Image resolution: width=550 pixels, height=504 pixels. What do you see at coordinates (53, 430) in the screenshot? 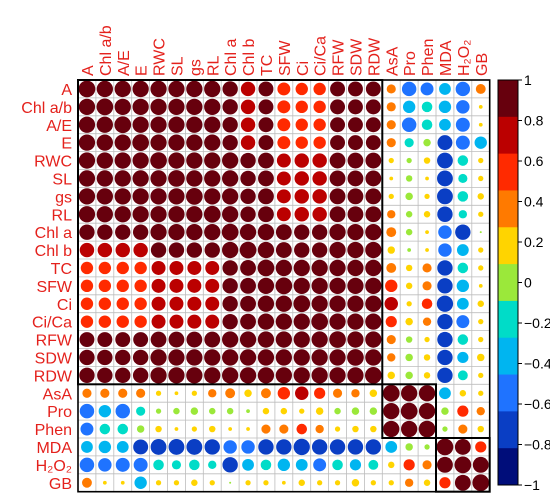
I see `row-label: Phen` at bounding box center [53, 430].